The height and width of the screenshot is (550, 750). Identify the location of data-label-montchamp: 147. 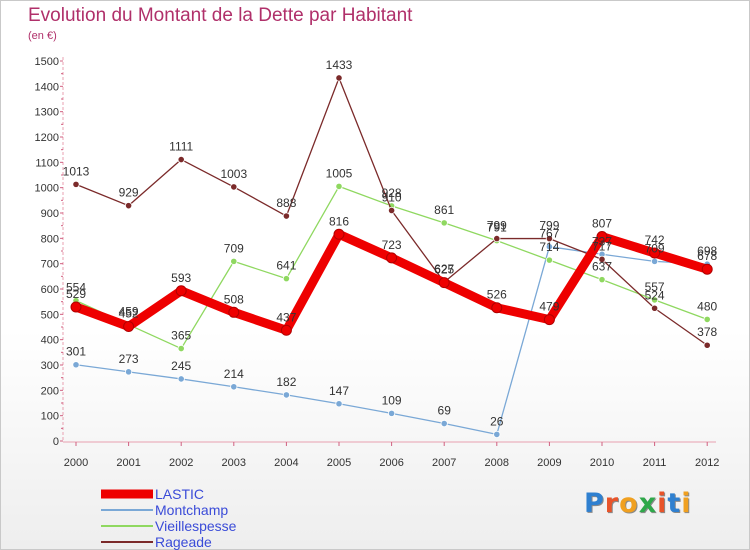
(339, 391).